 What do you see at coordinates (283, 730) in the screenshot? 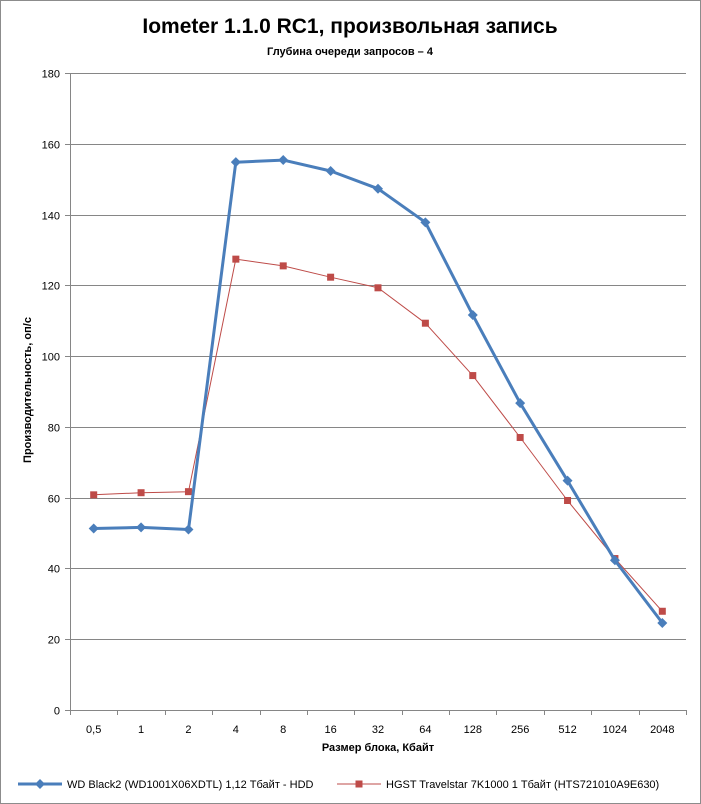
I see `x-tick-label: 8` at bounding box center [283, 730].